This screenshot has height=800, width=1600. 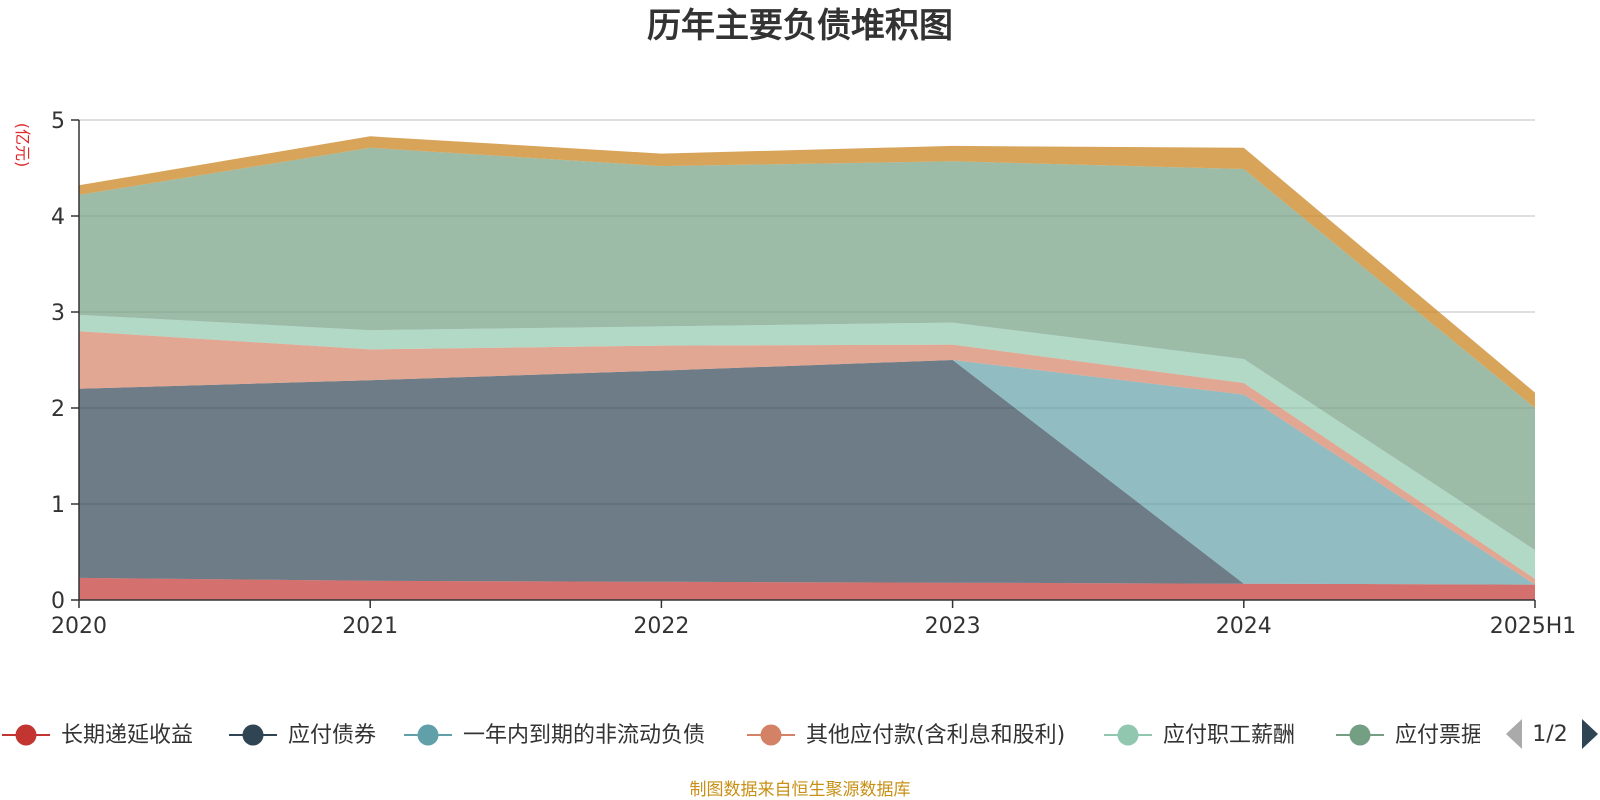 What do you see at coordinates (800, 790) in the screenshot?
I see `data-source-note: 制图数据来自恒生聚源数据库` at bounding box center [800, 790].